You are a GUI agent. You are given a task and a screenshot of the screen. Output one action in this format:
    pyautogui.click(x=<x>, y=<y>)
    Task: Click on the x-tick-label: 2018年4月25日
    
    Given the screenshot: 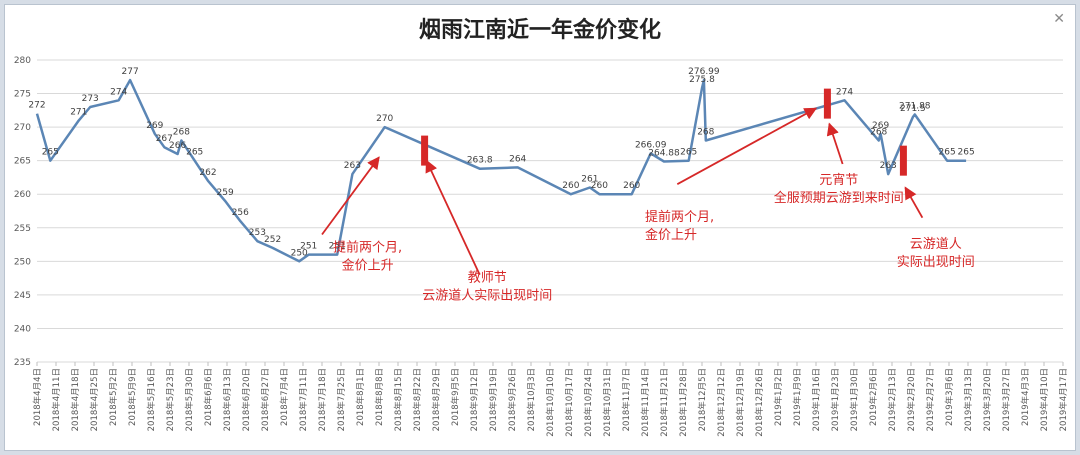 What is the action you would take?
    pyautogui.click(x=94, y=399)
    